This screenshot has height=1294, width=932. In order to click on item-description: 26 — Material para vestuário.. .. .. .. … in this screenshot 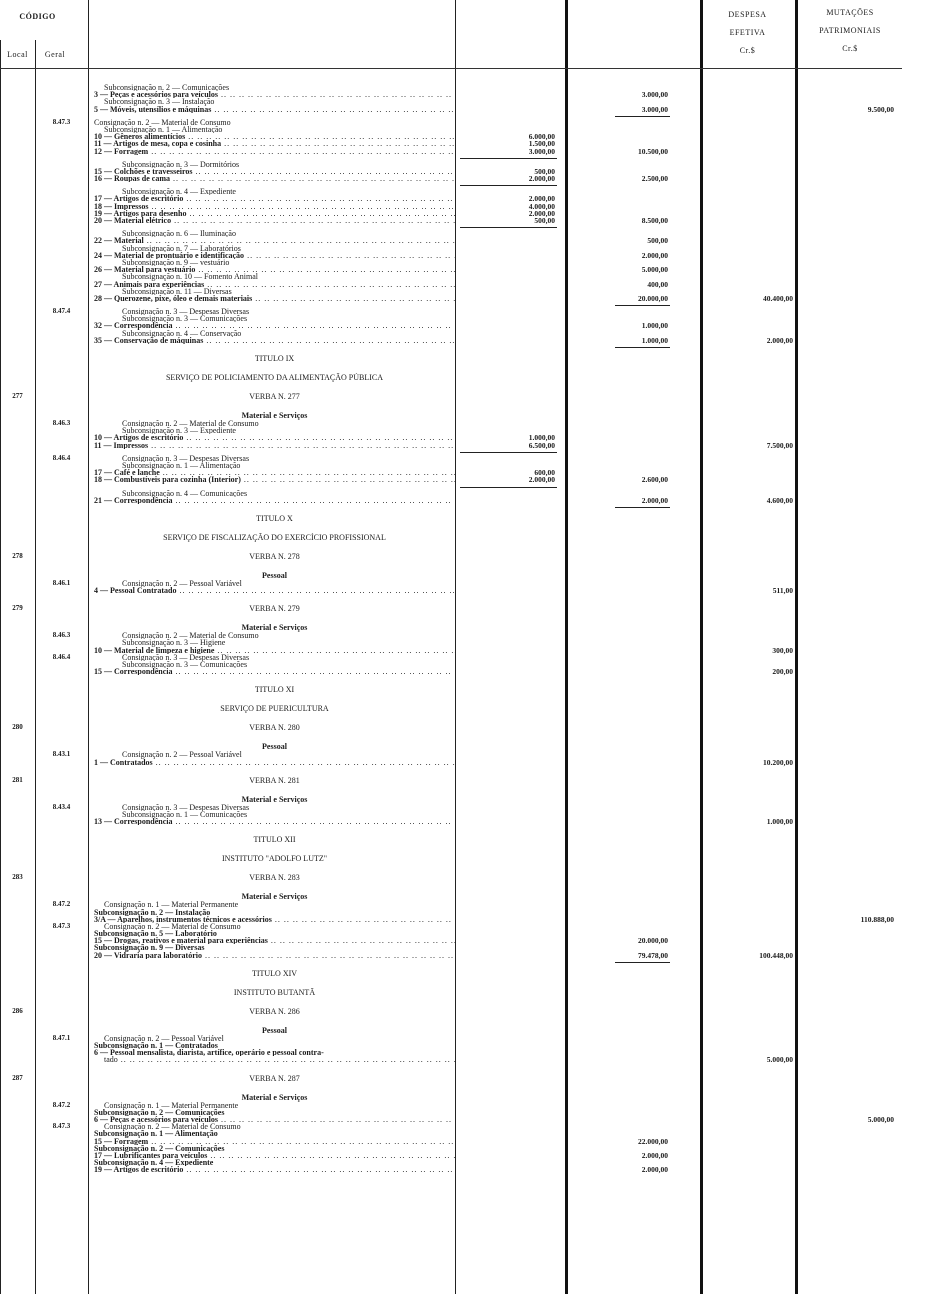, I will do `click(271, 269)`.